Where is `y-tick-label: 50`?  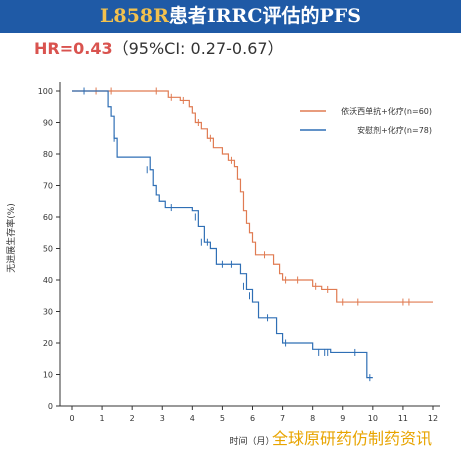 y-tick-label: 50 is located at coordinates (48, 249).